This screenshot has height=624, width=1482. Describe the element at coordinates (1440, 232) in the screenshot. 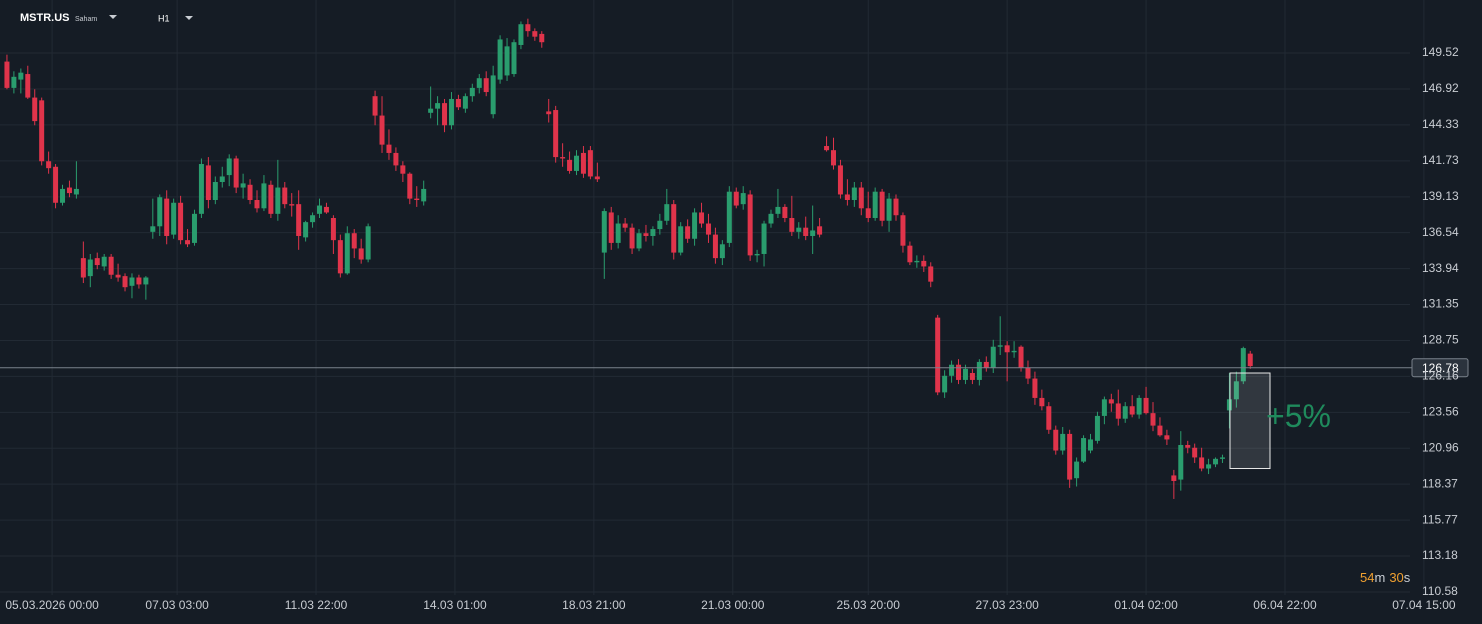

I see `y-tick-label: 136.54` at that location.